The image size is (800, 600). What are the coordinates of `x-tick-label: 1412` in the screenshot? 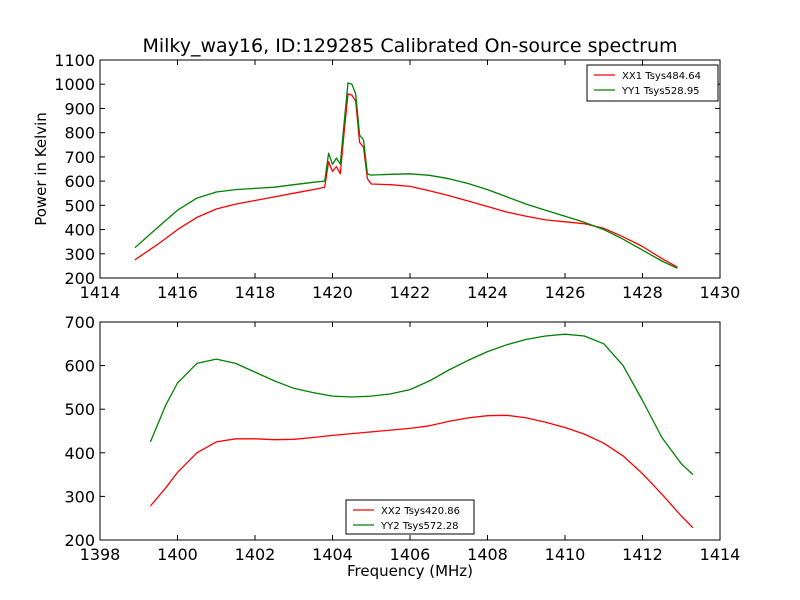 It's located at (642, 554).